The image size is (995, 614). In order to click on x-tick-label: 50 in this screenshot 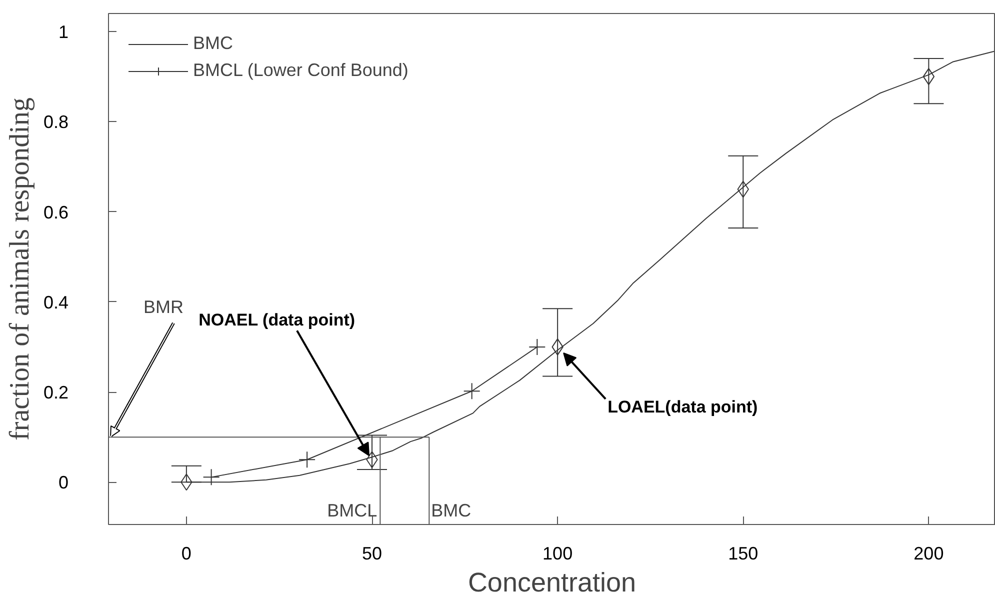, I will do `click(372, 554)`.